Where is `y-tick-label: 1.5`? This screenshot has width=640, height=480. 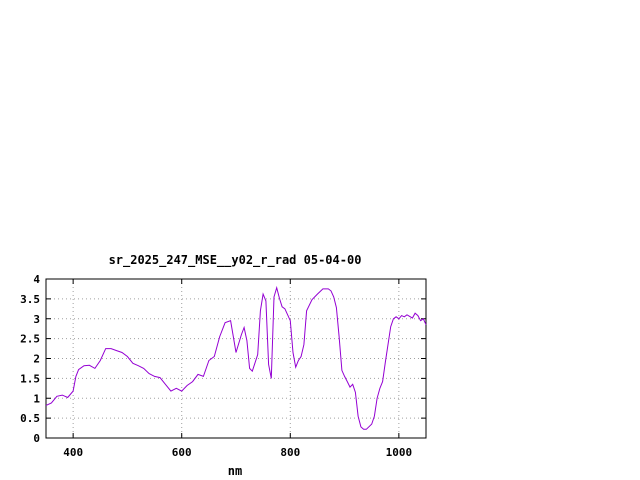
y-tick-label: 1.5 is located at coordinates (30, 378).